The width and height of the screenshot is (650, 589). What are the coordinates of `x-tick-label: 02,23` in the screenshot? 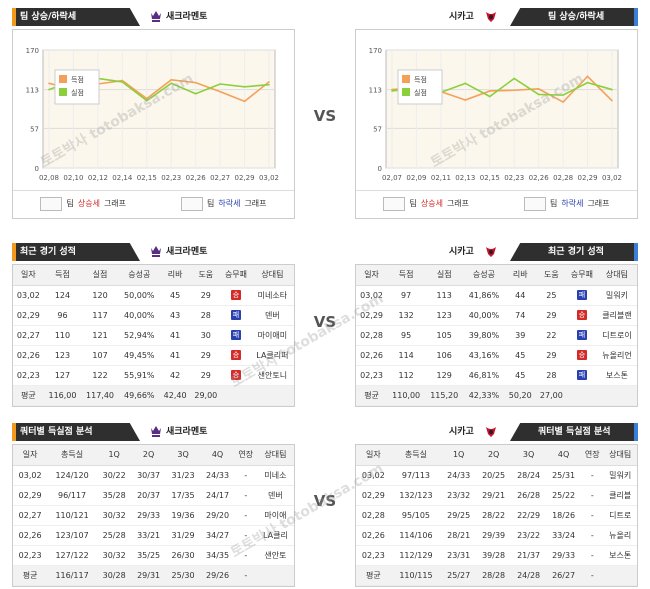 It's located at (171, 178).